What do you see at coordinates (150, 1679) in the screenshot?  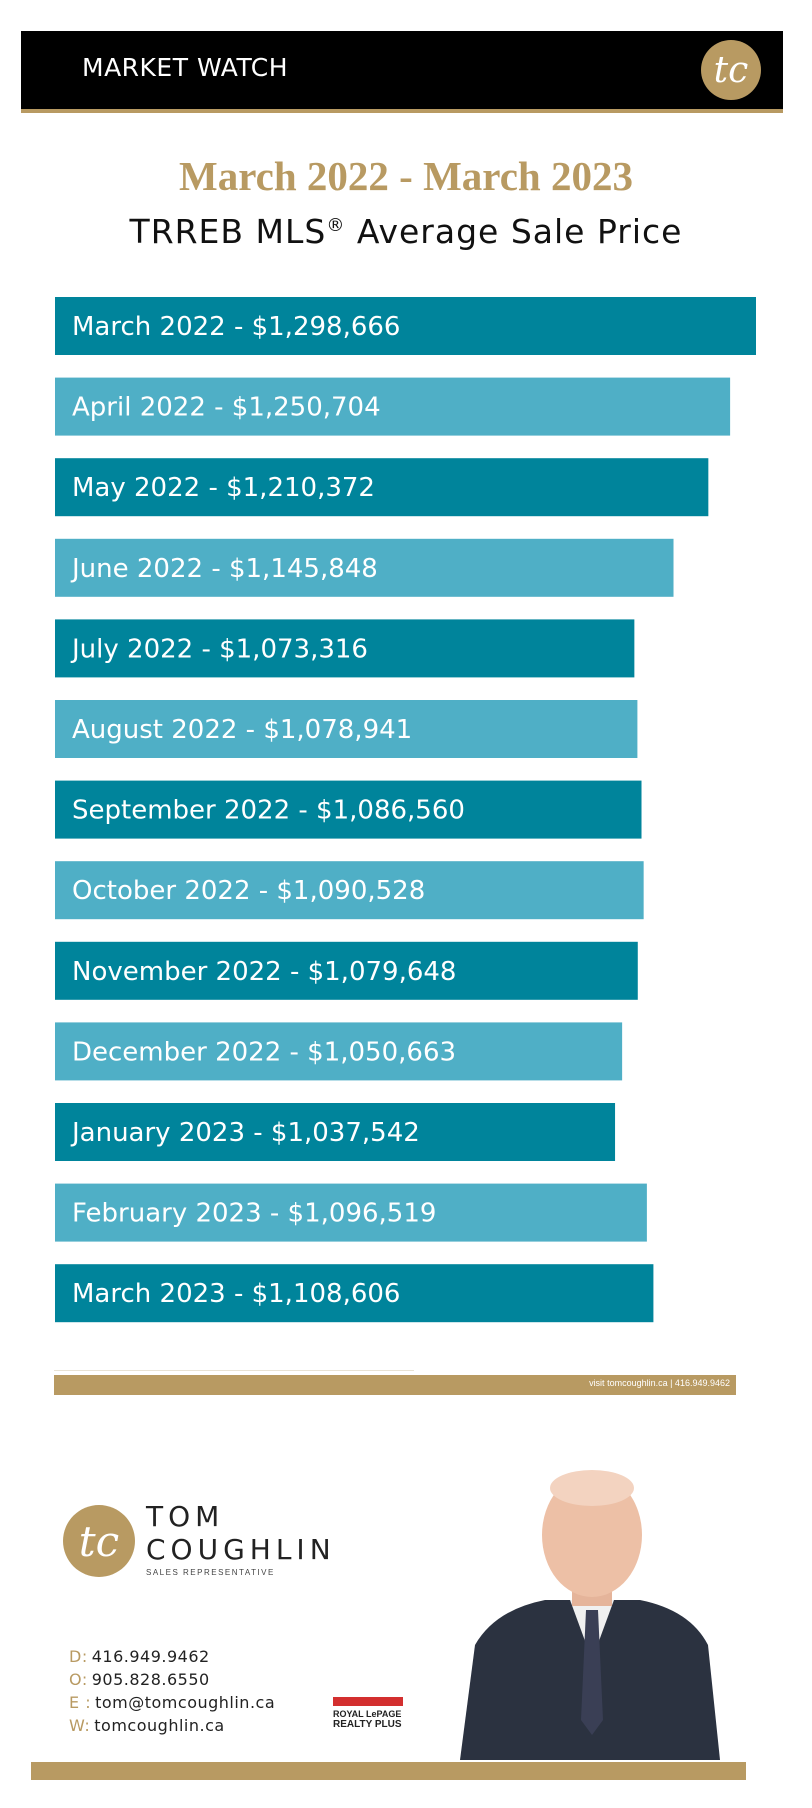 I see `office-value: 905.828.6550` at bounding box center [150, 1679].